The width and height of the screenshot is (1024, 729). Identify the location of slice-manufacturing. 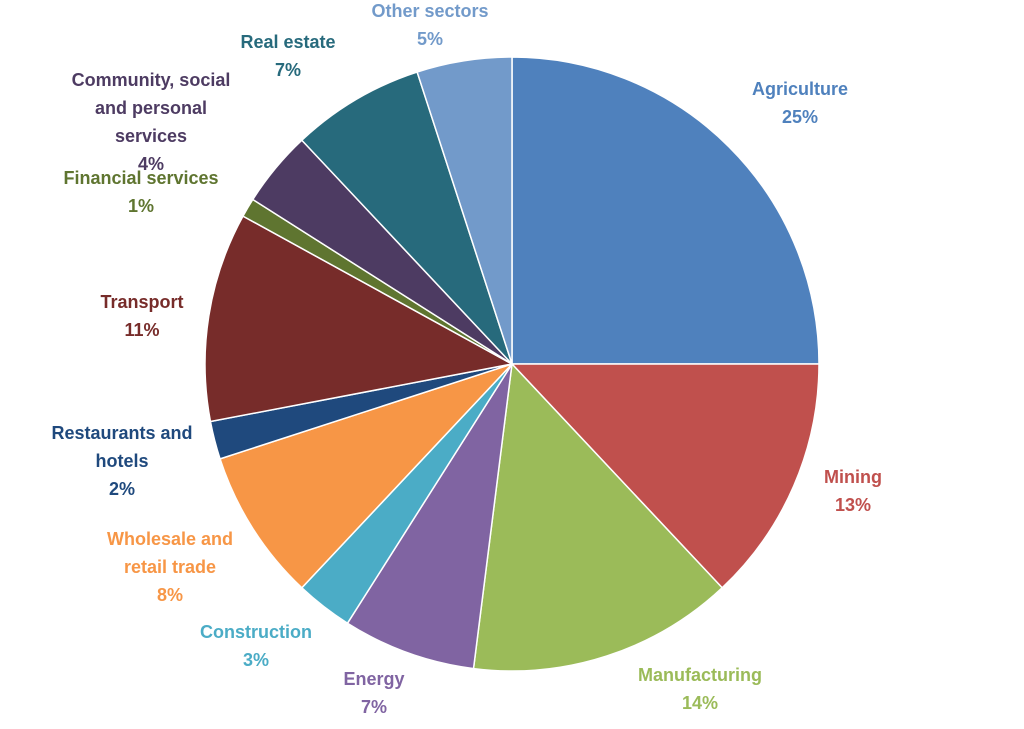
(598, 517).